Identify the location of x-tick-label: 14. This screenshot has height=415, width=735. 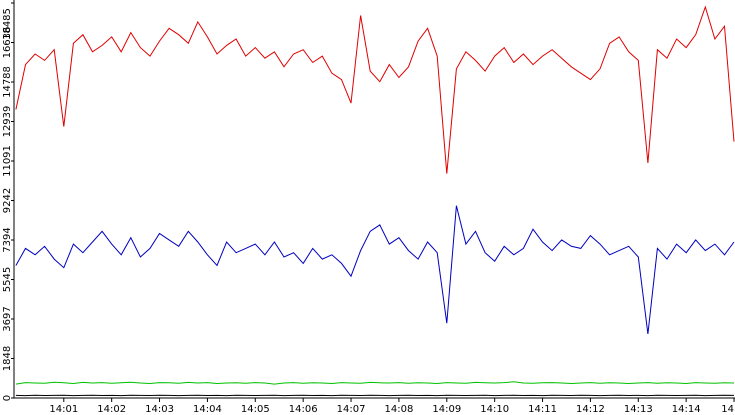
(727, 409).